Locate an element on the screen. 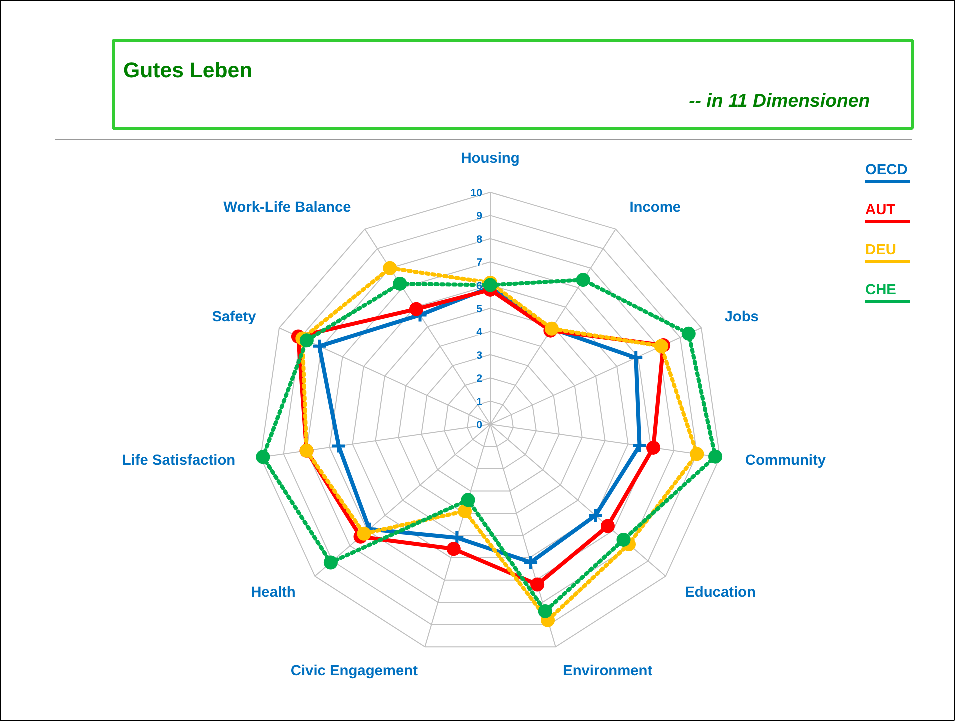  spoke-label: Education is located at coordinates (720, 593).